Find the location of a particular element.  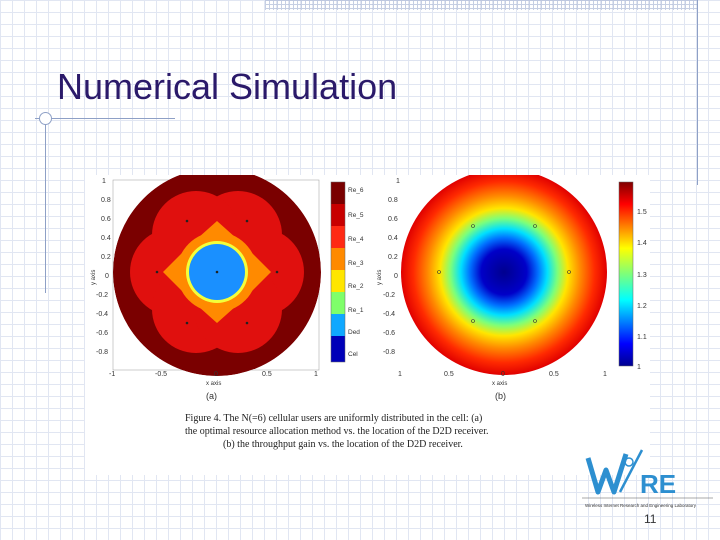

colorbar-label: Re_1 is located at coordinates (356, 310).